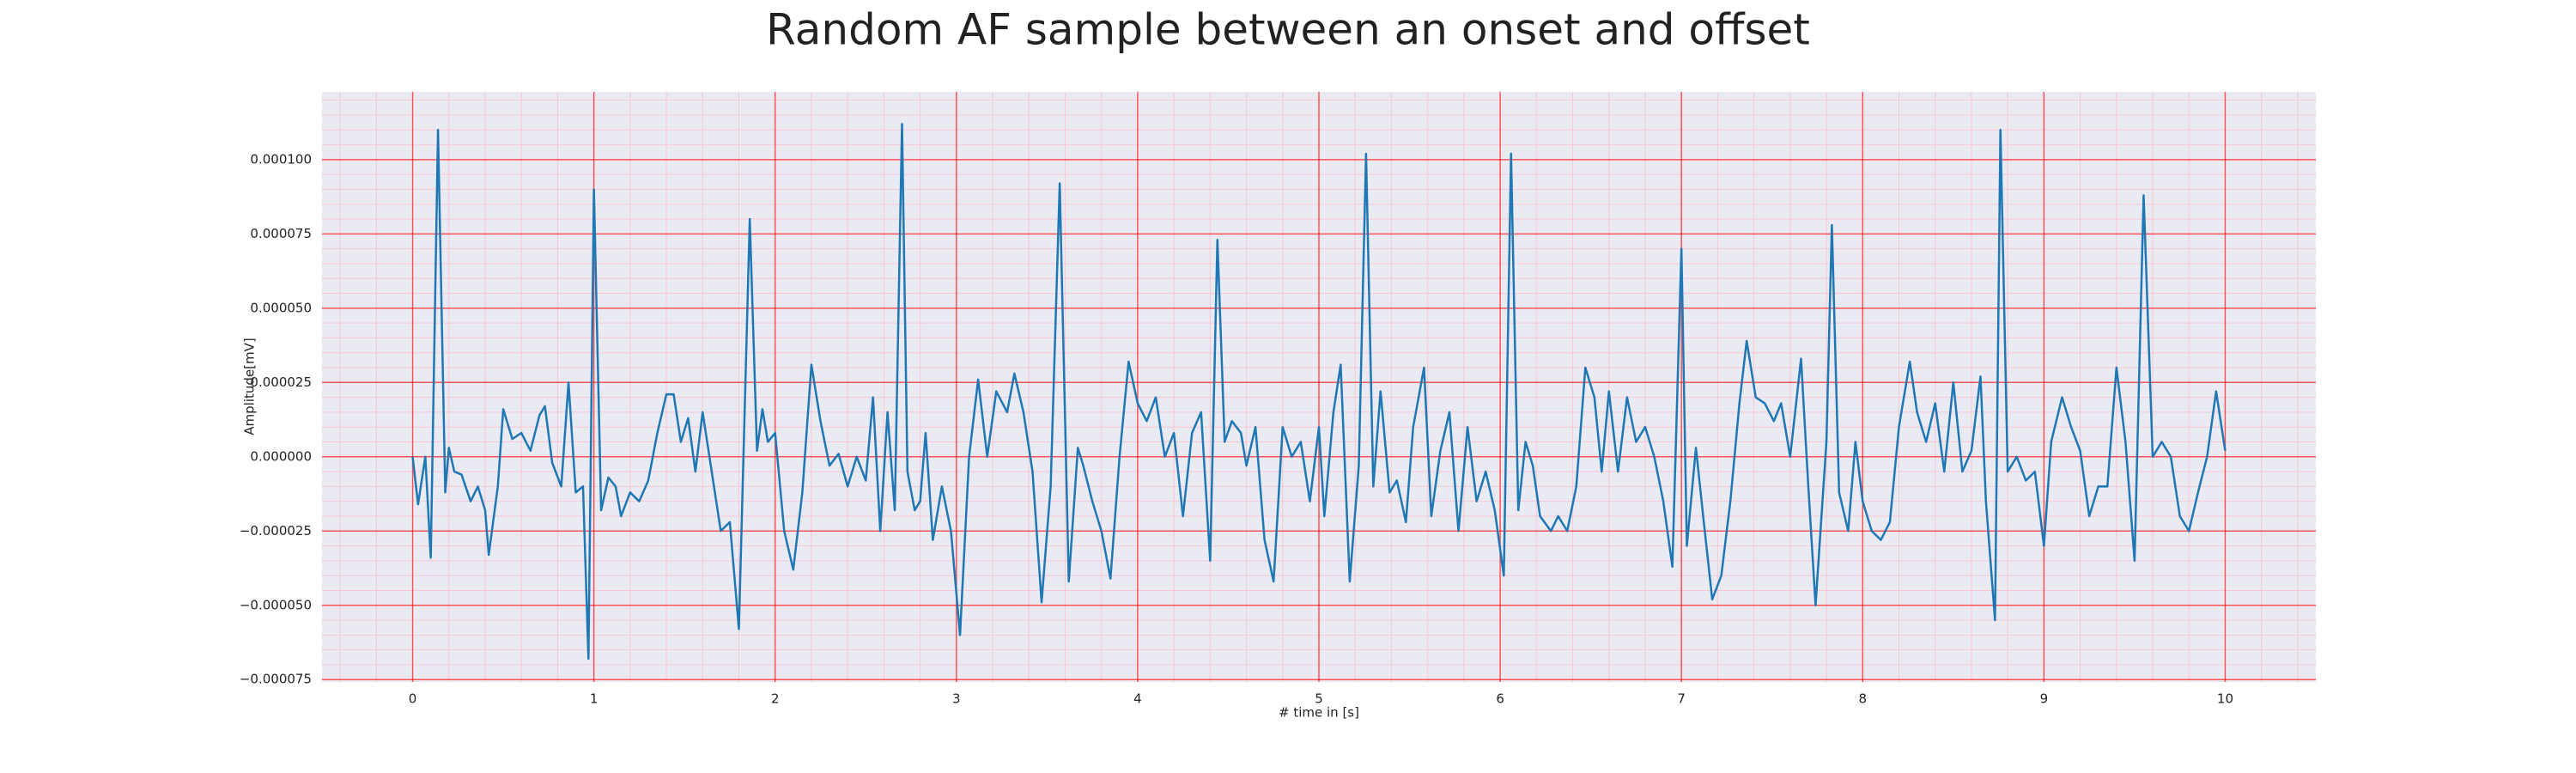 This screenshot has width=2576, height=773. What do you see at coordinates (1863, 699) in the screenshot?
I see `x-tick-label: 8` at bounding box center [1863, 699].